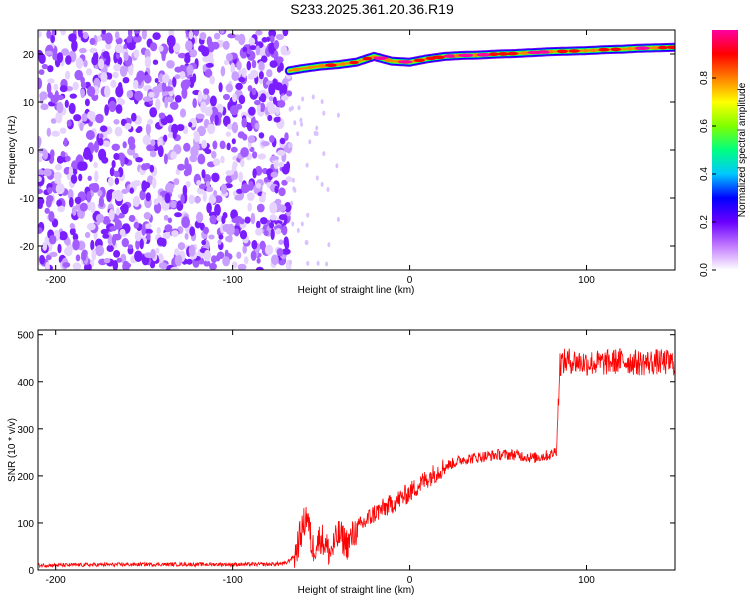 This screenshot has width=750, height=600. I want to click on snr-y-label: SNR (10 * v/v), so click(12, 450).